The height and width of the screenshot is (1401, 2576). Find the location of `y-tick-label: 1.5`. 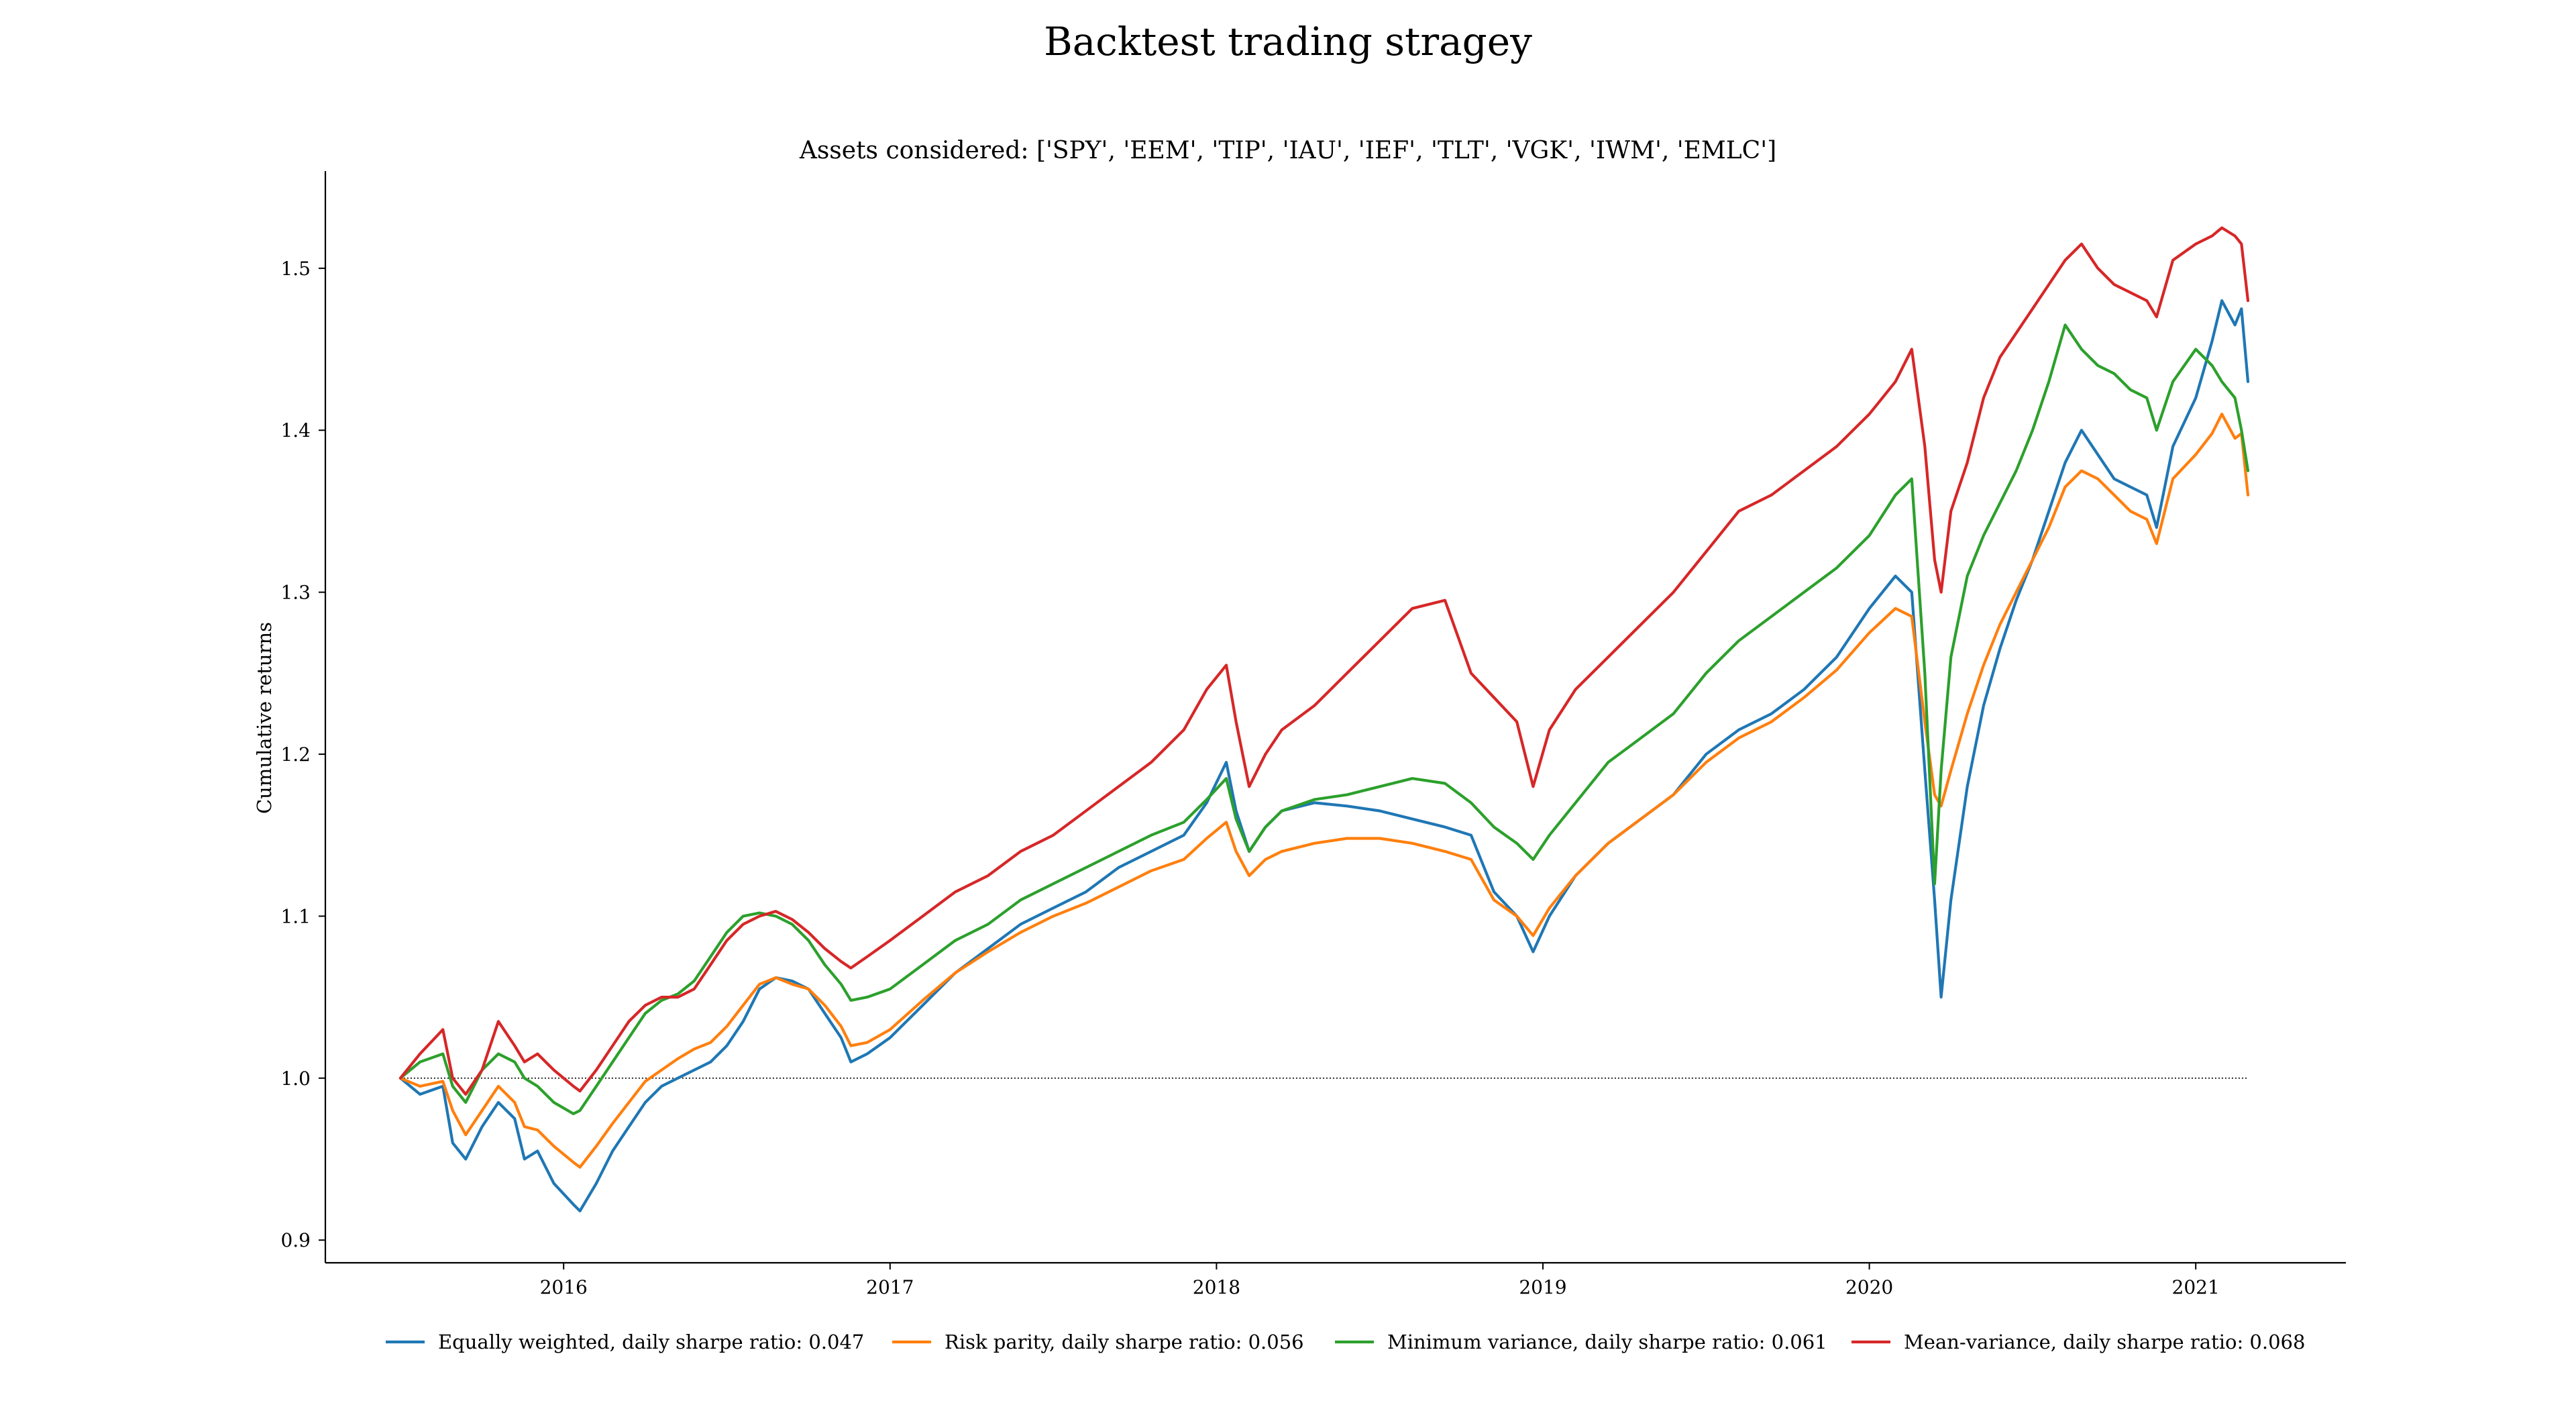

y-tick-label: 1.5 is located at coordinates (295, 269).